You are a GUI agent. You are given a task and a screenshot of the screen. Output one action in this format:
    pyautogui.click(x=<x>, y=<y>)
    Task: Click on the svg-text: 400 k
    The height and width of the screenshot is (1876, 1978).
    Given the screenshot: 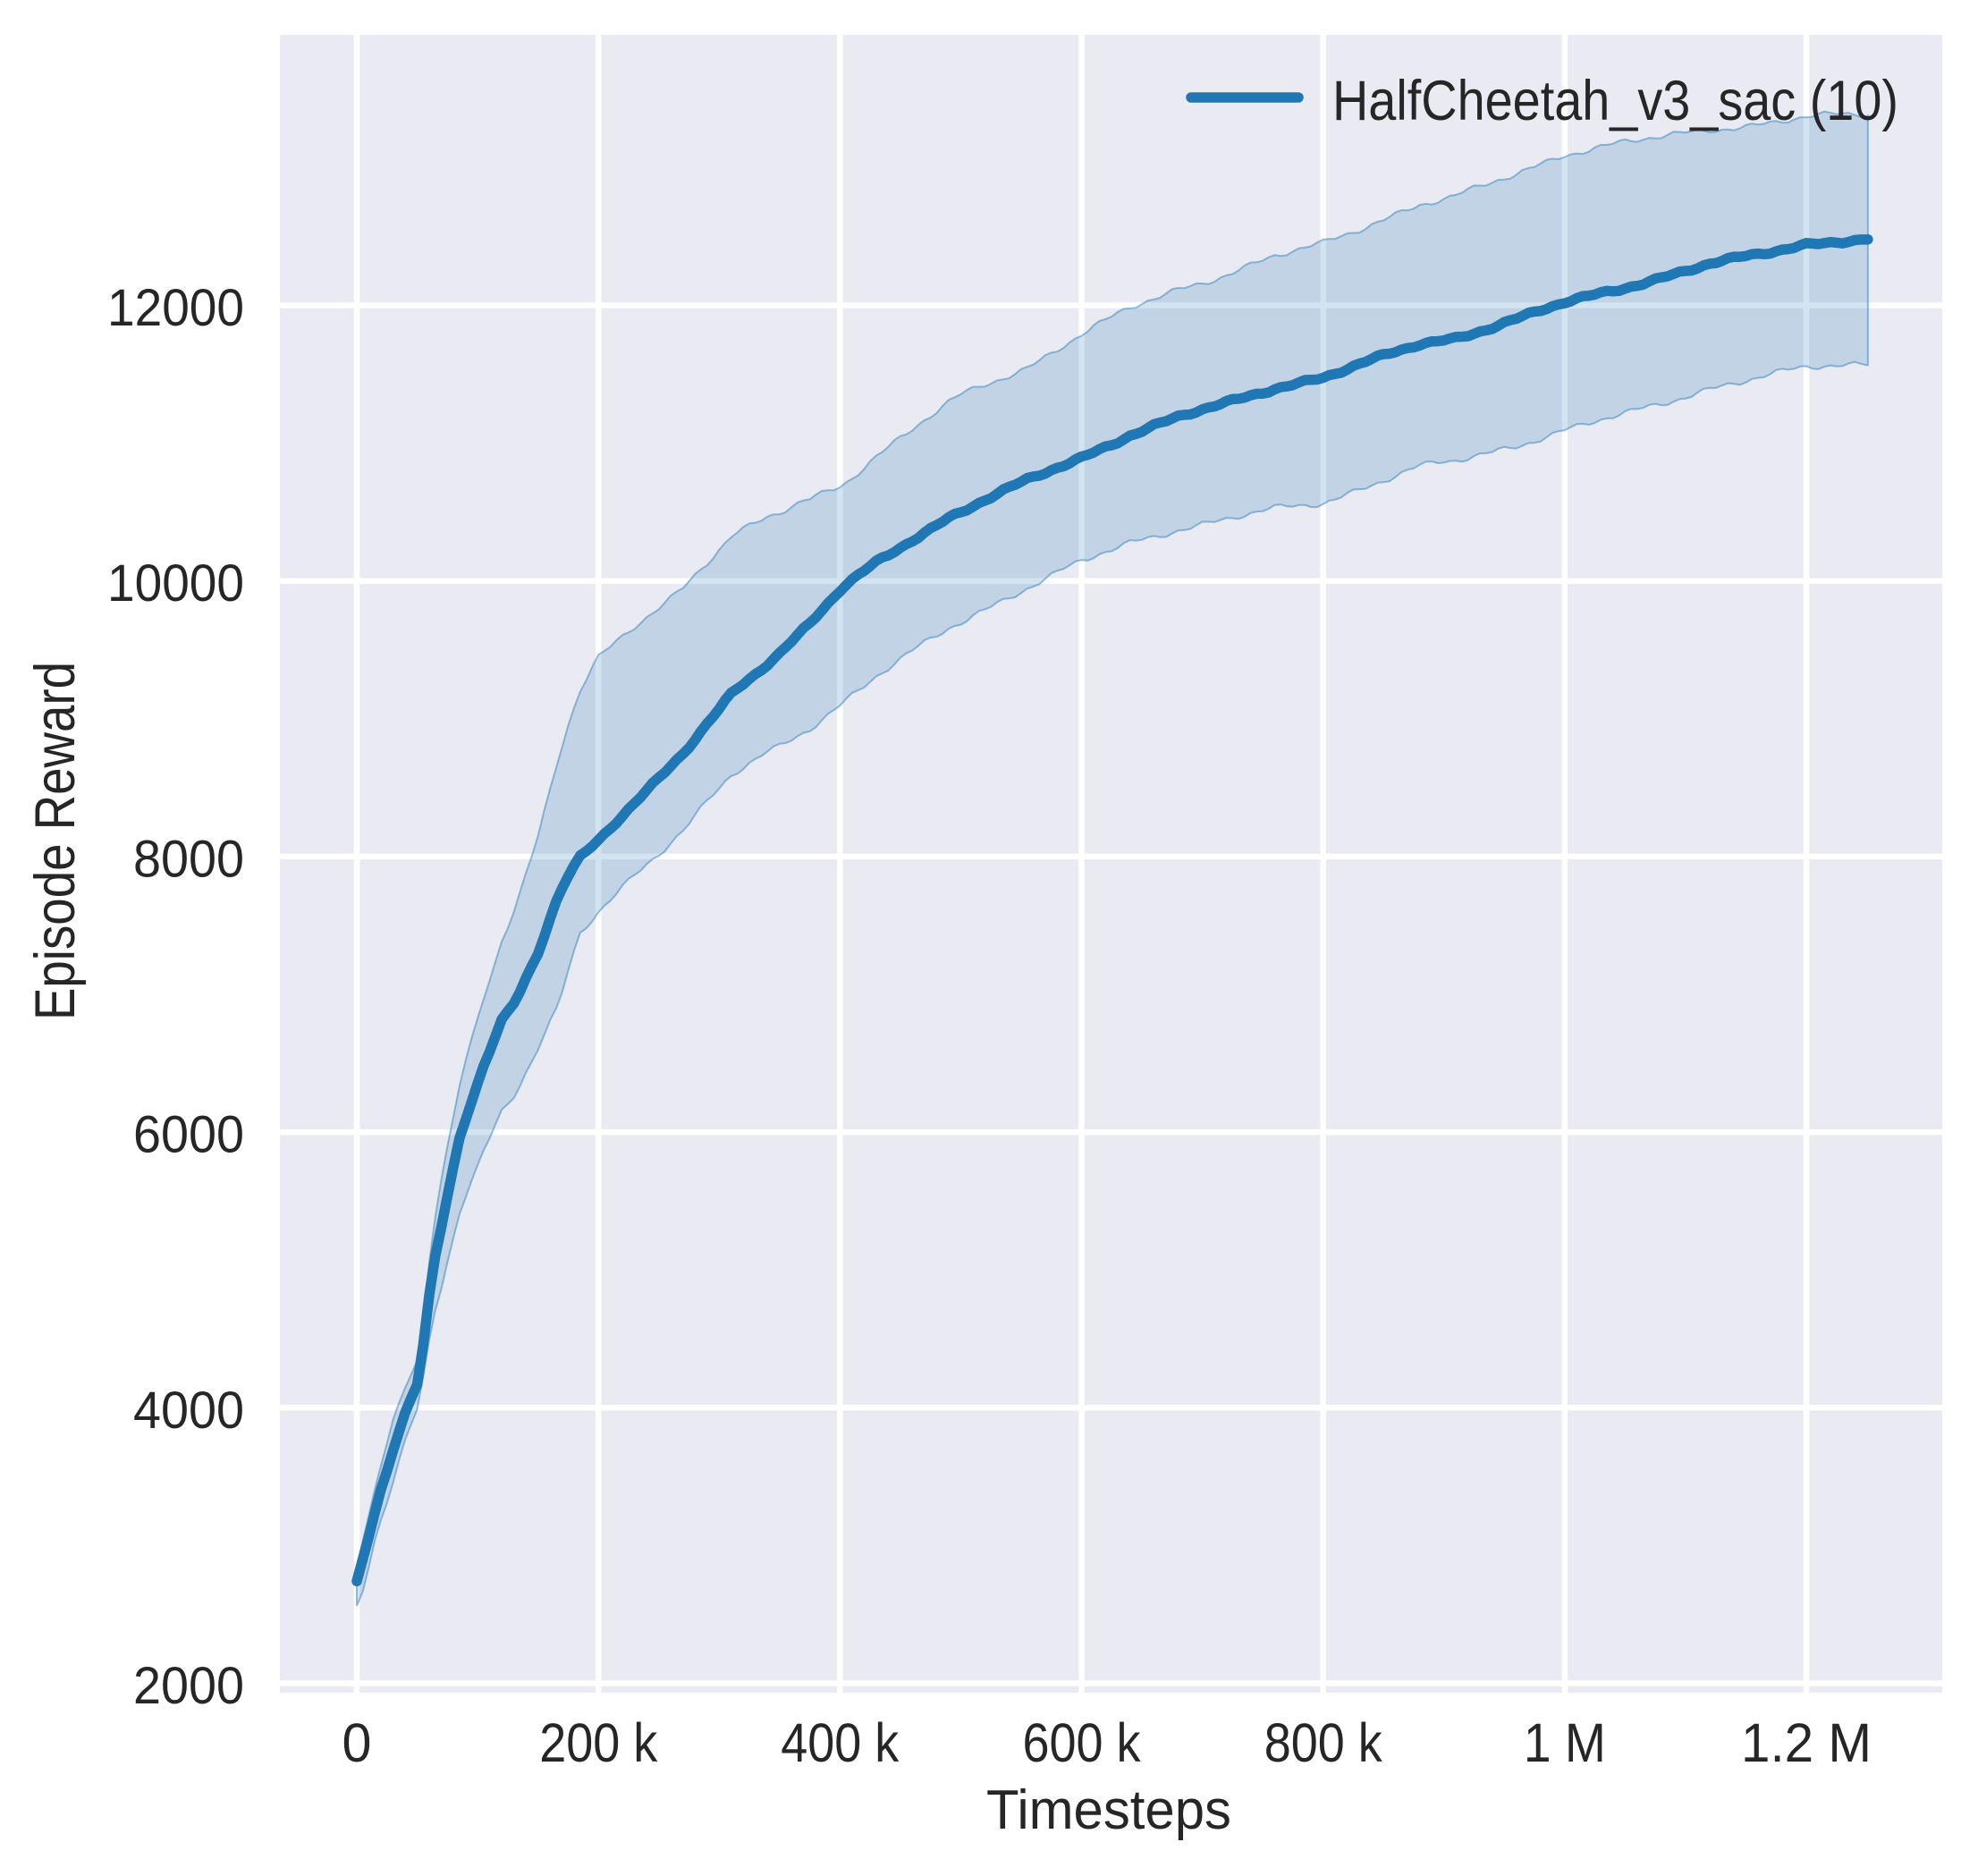 What is the action you would take?
    pyautogui.click(x=840, y=1743)
    